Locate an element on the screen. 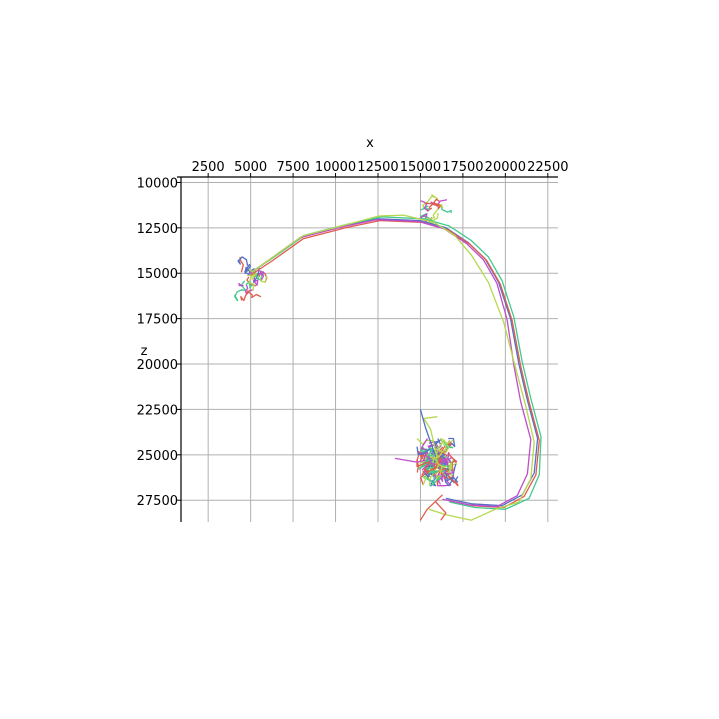 Image resolution: width=719 pixels, height=719 pixels. x-tick-label: 20000 is located at coordinates (505, 167).